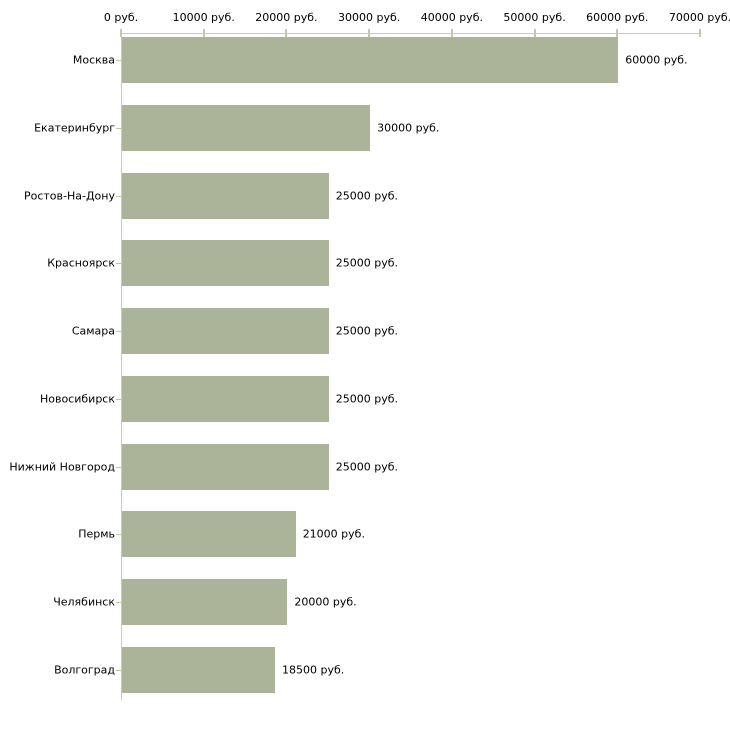 The height and width of the screenshot is (730, 730). I want to click on category-label: Пермь, so click(96, 534).